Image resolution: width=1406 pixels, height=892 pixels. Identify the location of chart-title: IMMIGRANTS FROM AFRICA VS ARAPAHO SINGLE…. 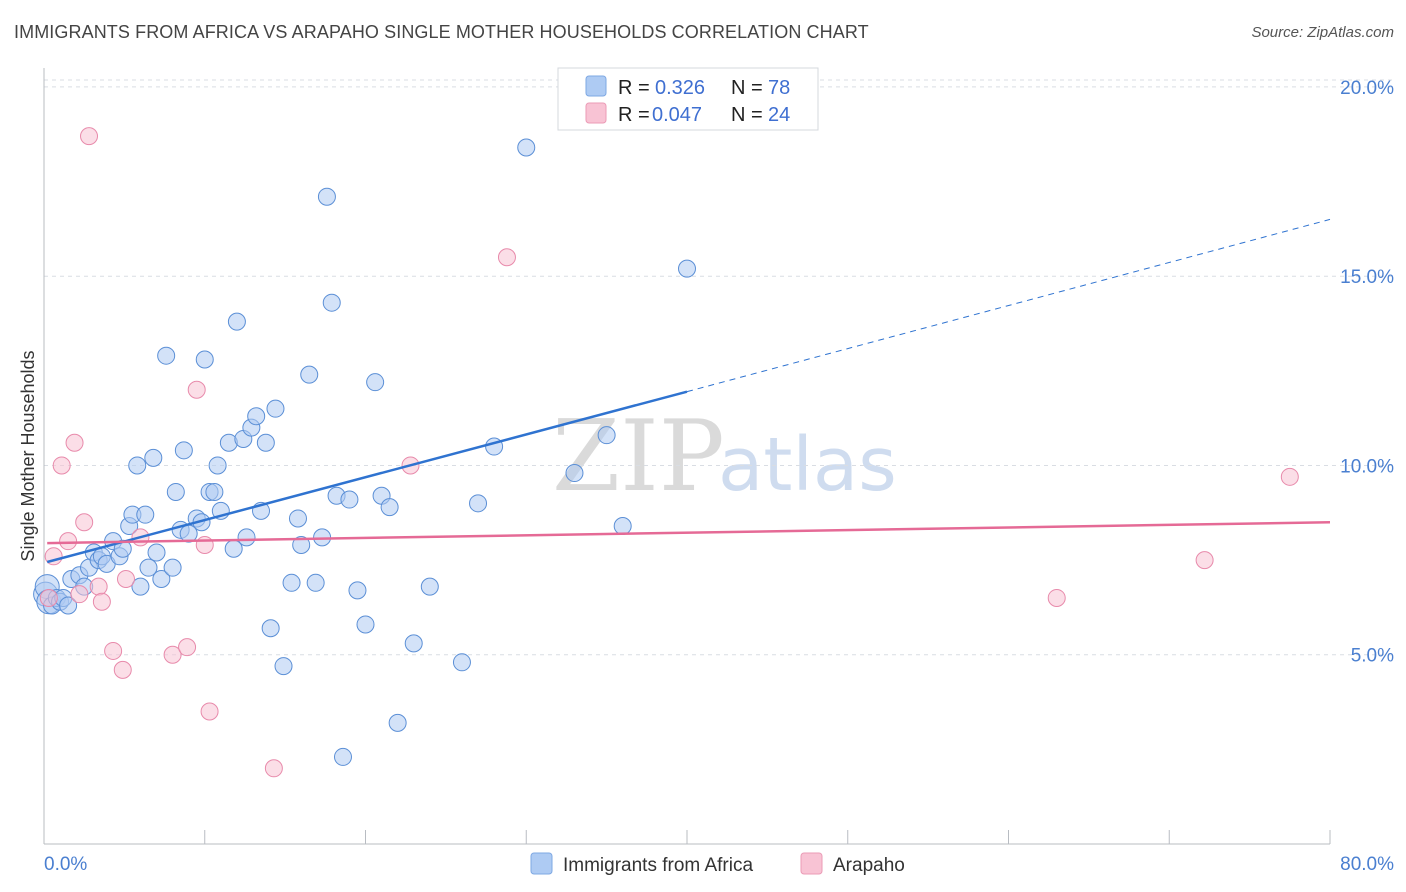
(441, 32).